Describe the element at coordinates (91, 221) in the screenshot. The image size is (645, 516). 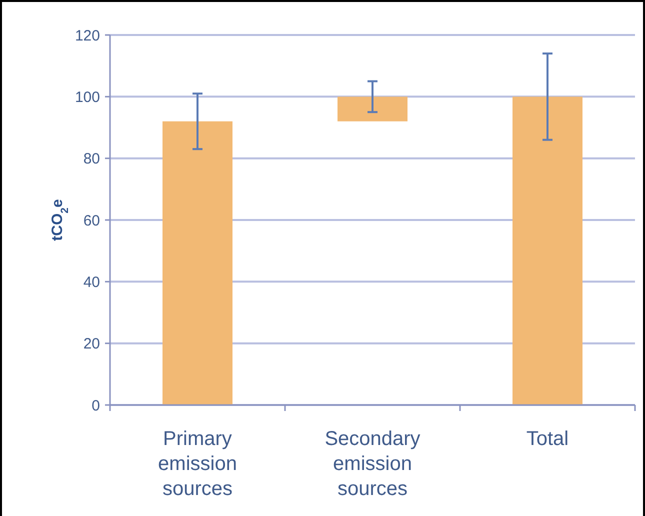
I see `y-tick-label: 60` at that location.